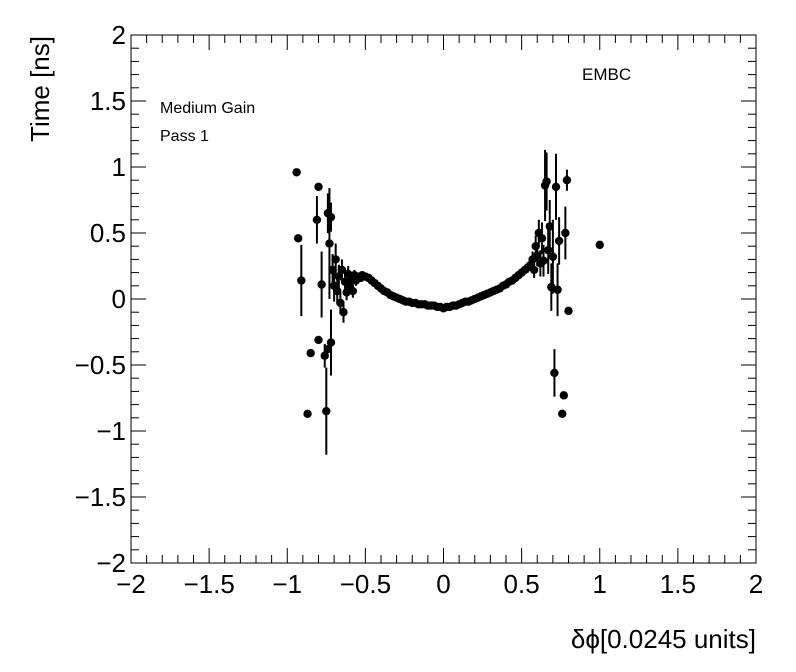 The width and height of the screenshot is (796, 672). Describe the element at coordinates (365, 584) in the screenshot. I see `x-tick-label: −0.5` at that location.